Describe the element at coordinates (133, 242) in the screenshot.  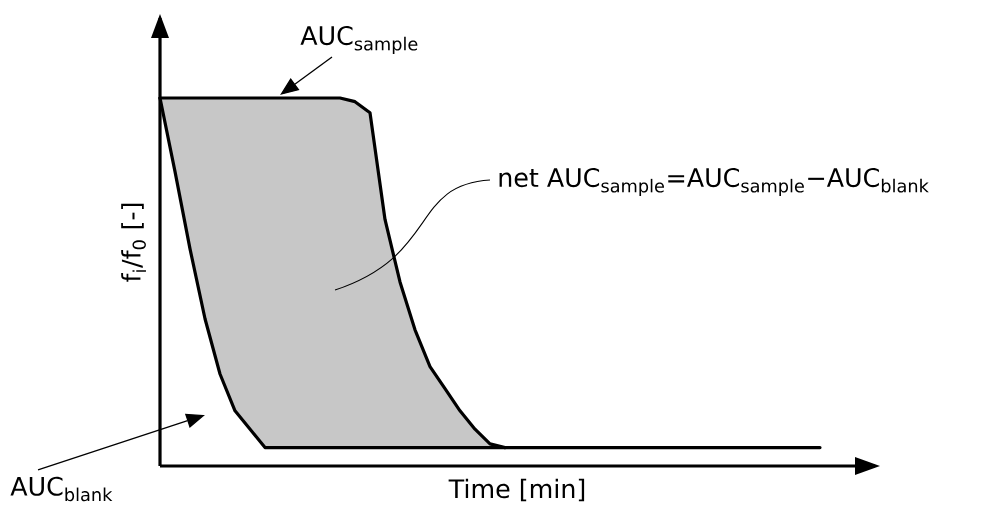
I see `y-axis-title: f$_{i}$/f$_{0}$ [-]` at that location.